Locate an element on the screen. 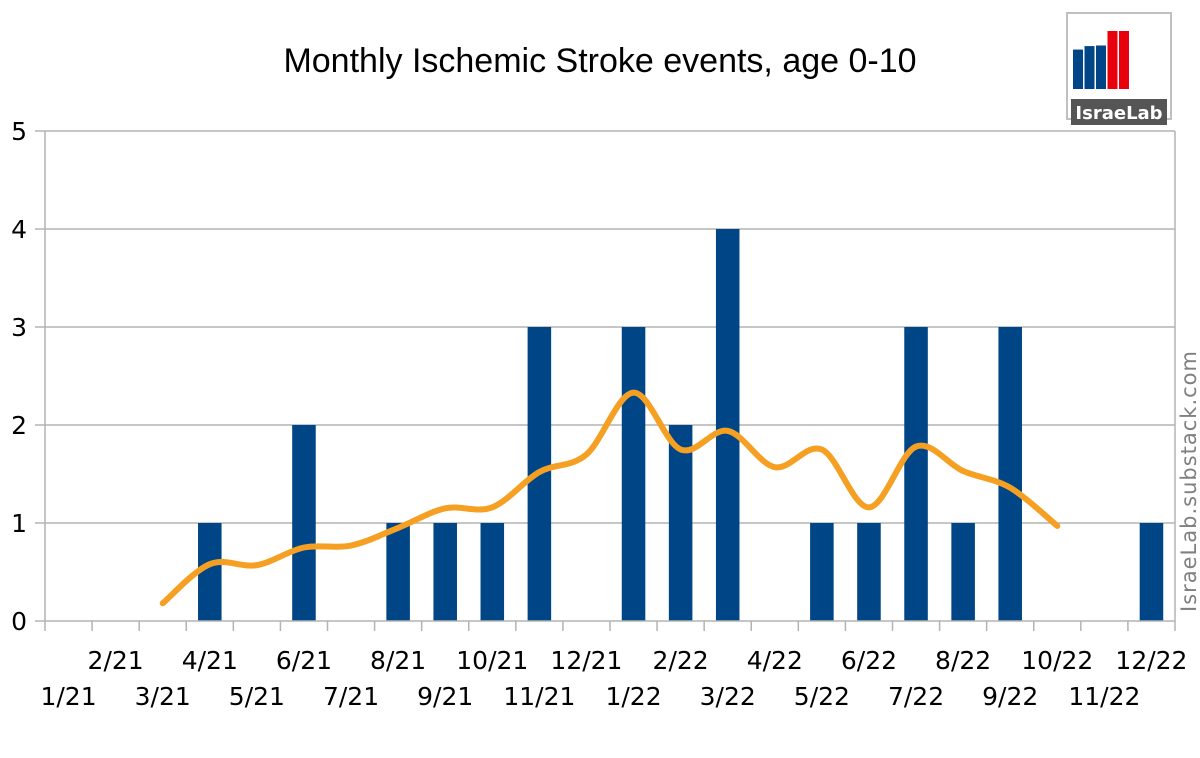 Image resolution: width=1200 pixels, height=758 pixels. x-tick-label-6/22: 6/22 is located at coordinates (869, 660).